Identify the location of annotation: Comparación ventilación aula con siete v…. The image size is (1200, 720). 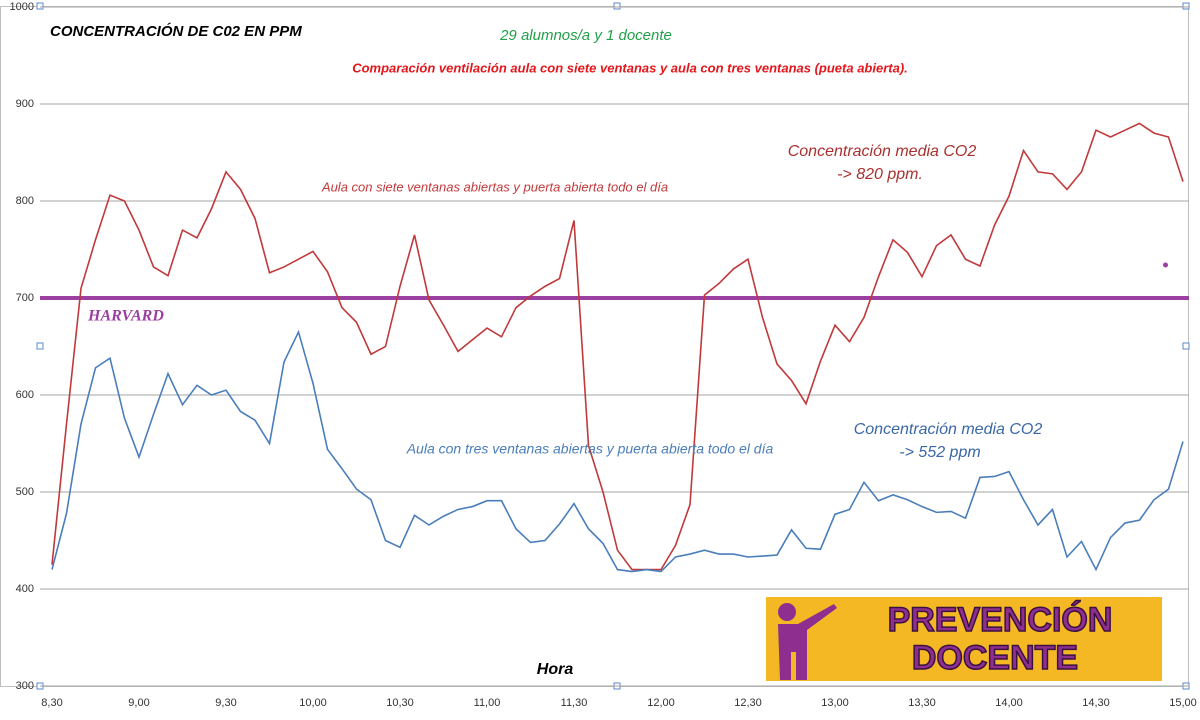
(630, 67).